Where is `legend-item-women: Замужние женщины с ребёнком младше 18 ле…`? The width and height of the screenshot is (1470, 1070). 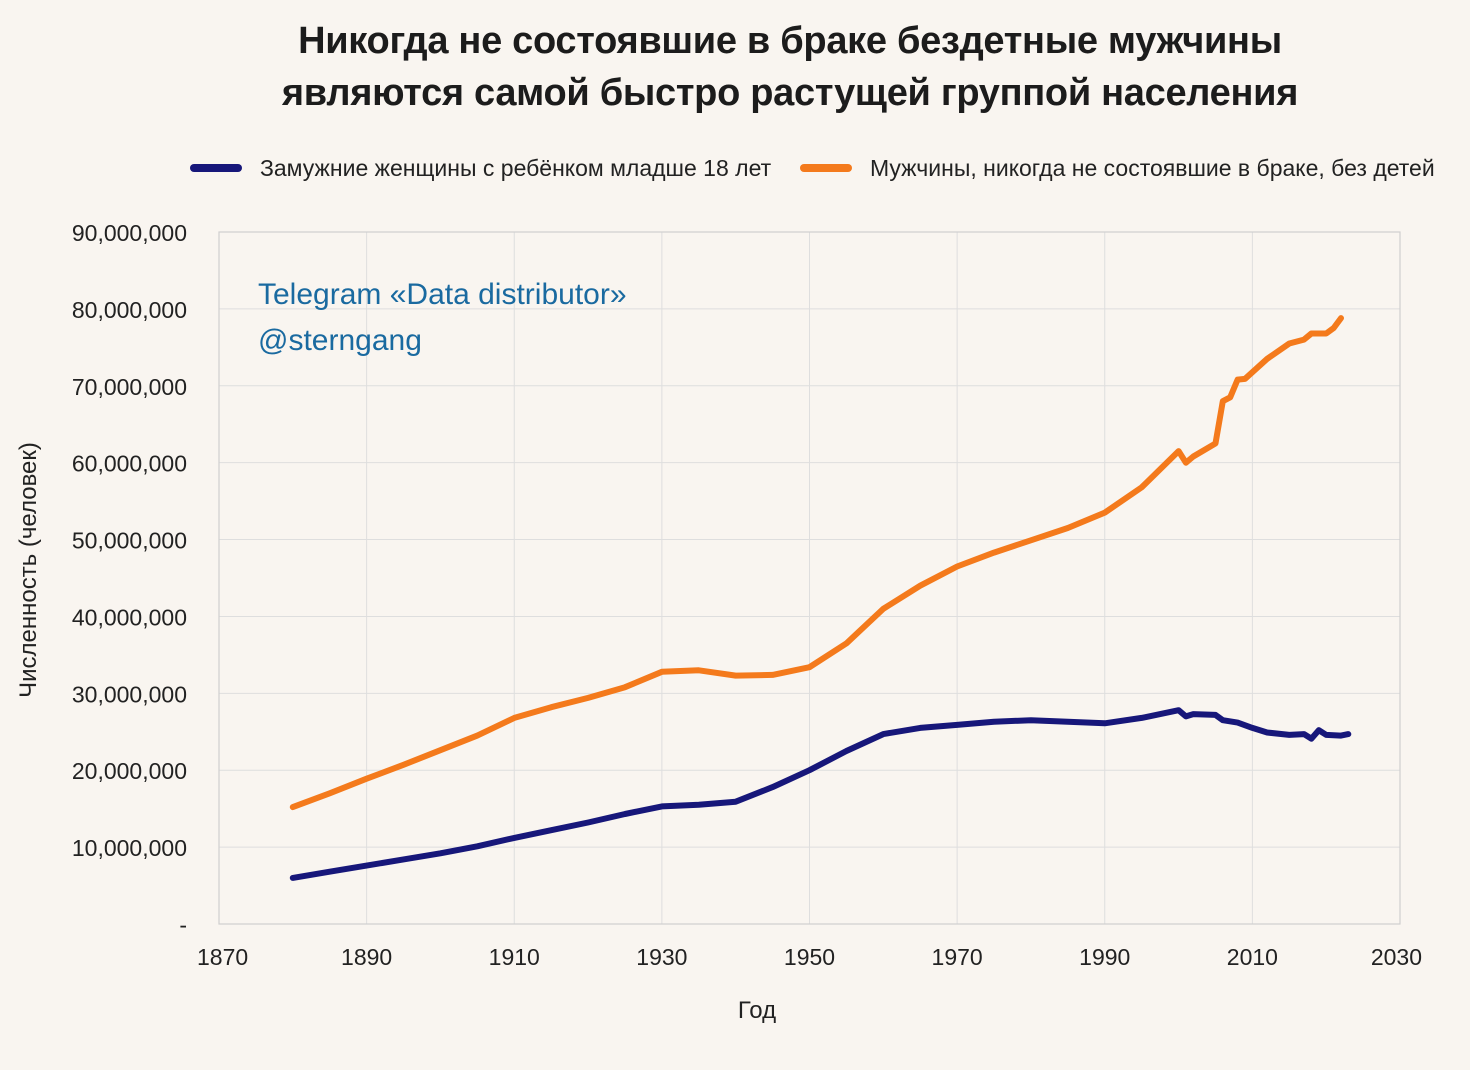 legend-item-women: Замужние женщины с ребёнком младше 18 ле… is located at coordinates (480, 168).